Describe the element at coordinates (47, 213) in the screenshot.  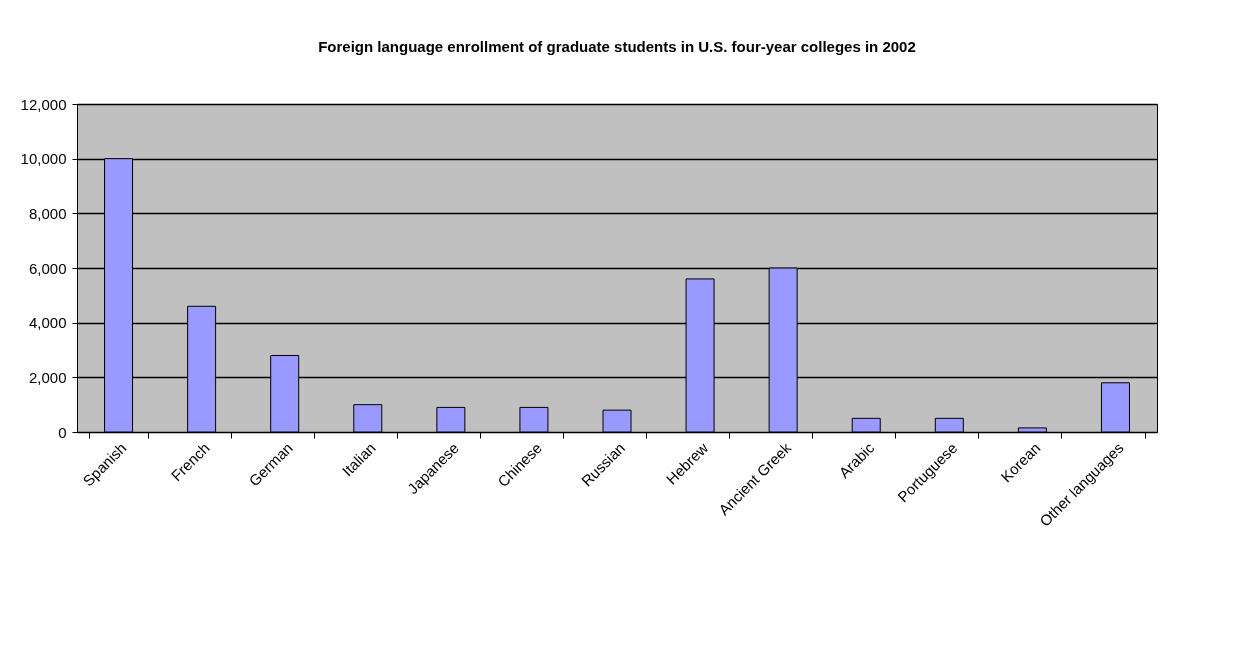
I see `y-tick-label: 8,000` at that location.